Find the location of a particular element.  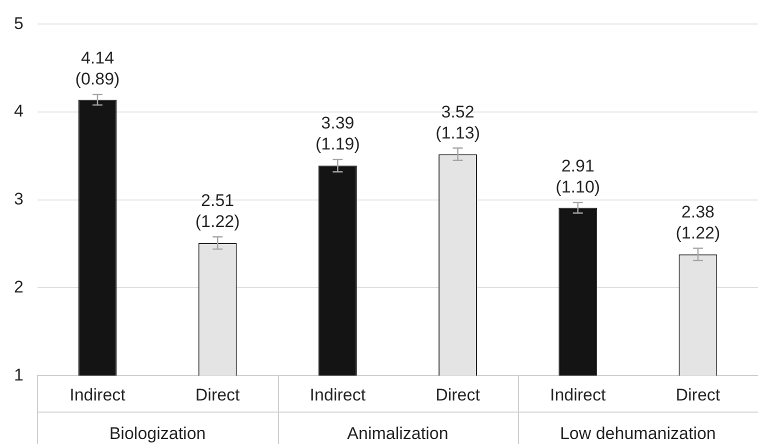

y-tick-label: 2 is located at coordinates (19, 286).